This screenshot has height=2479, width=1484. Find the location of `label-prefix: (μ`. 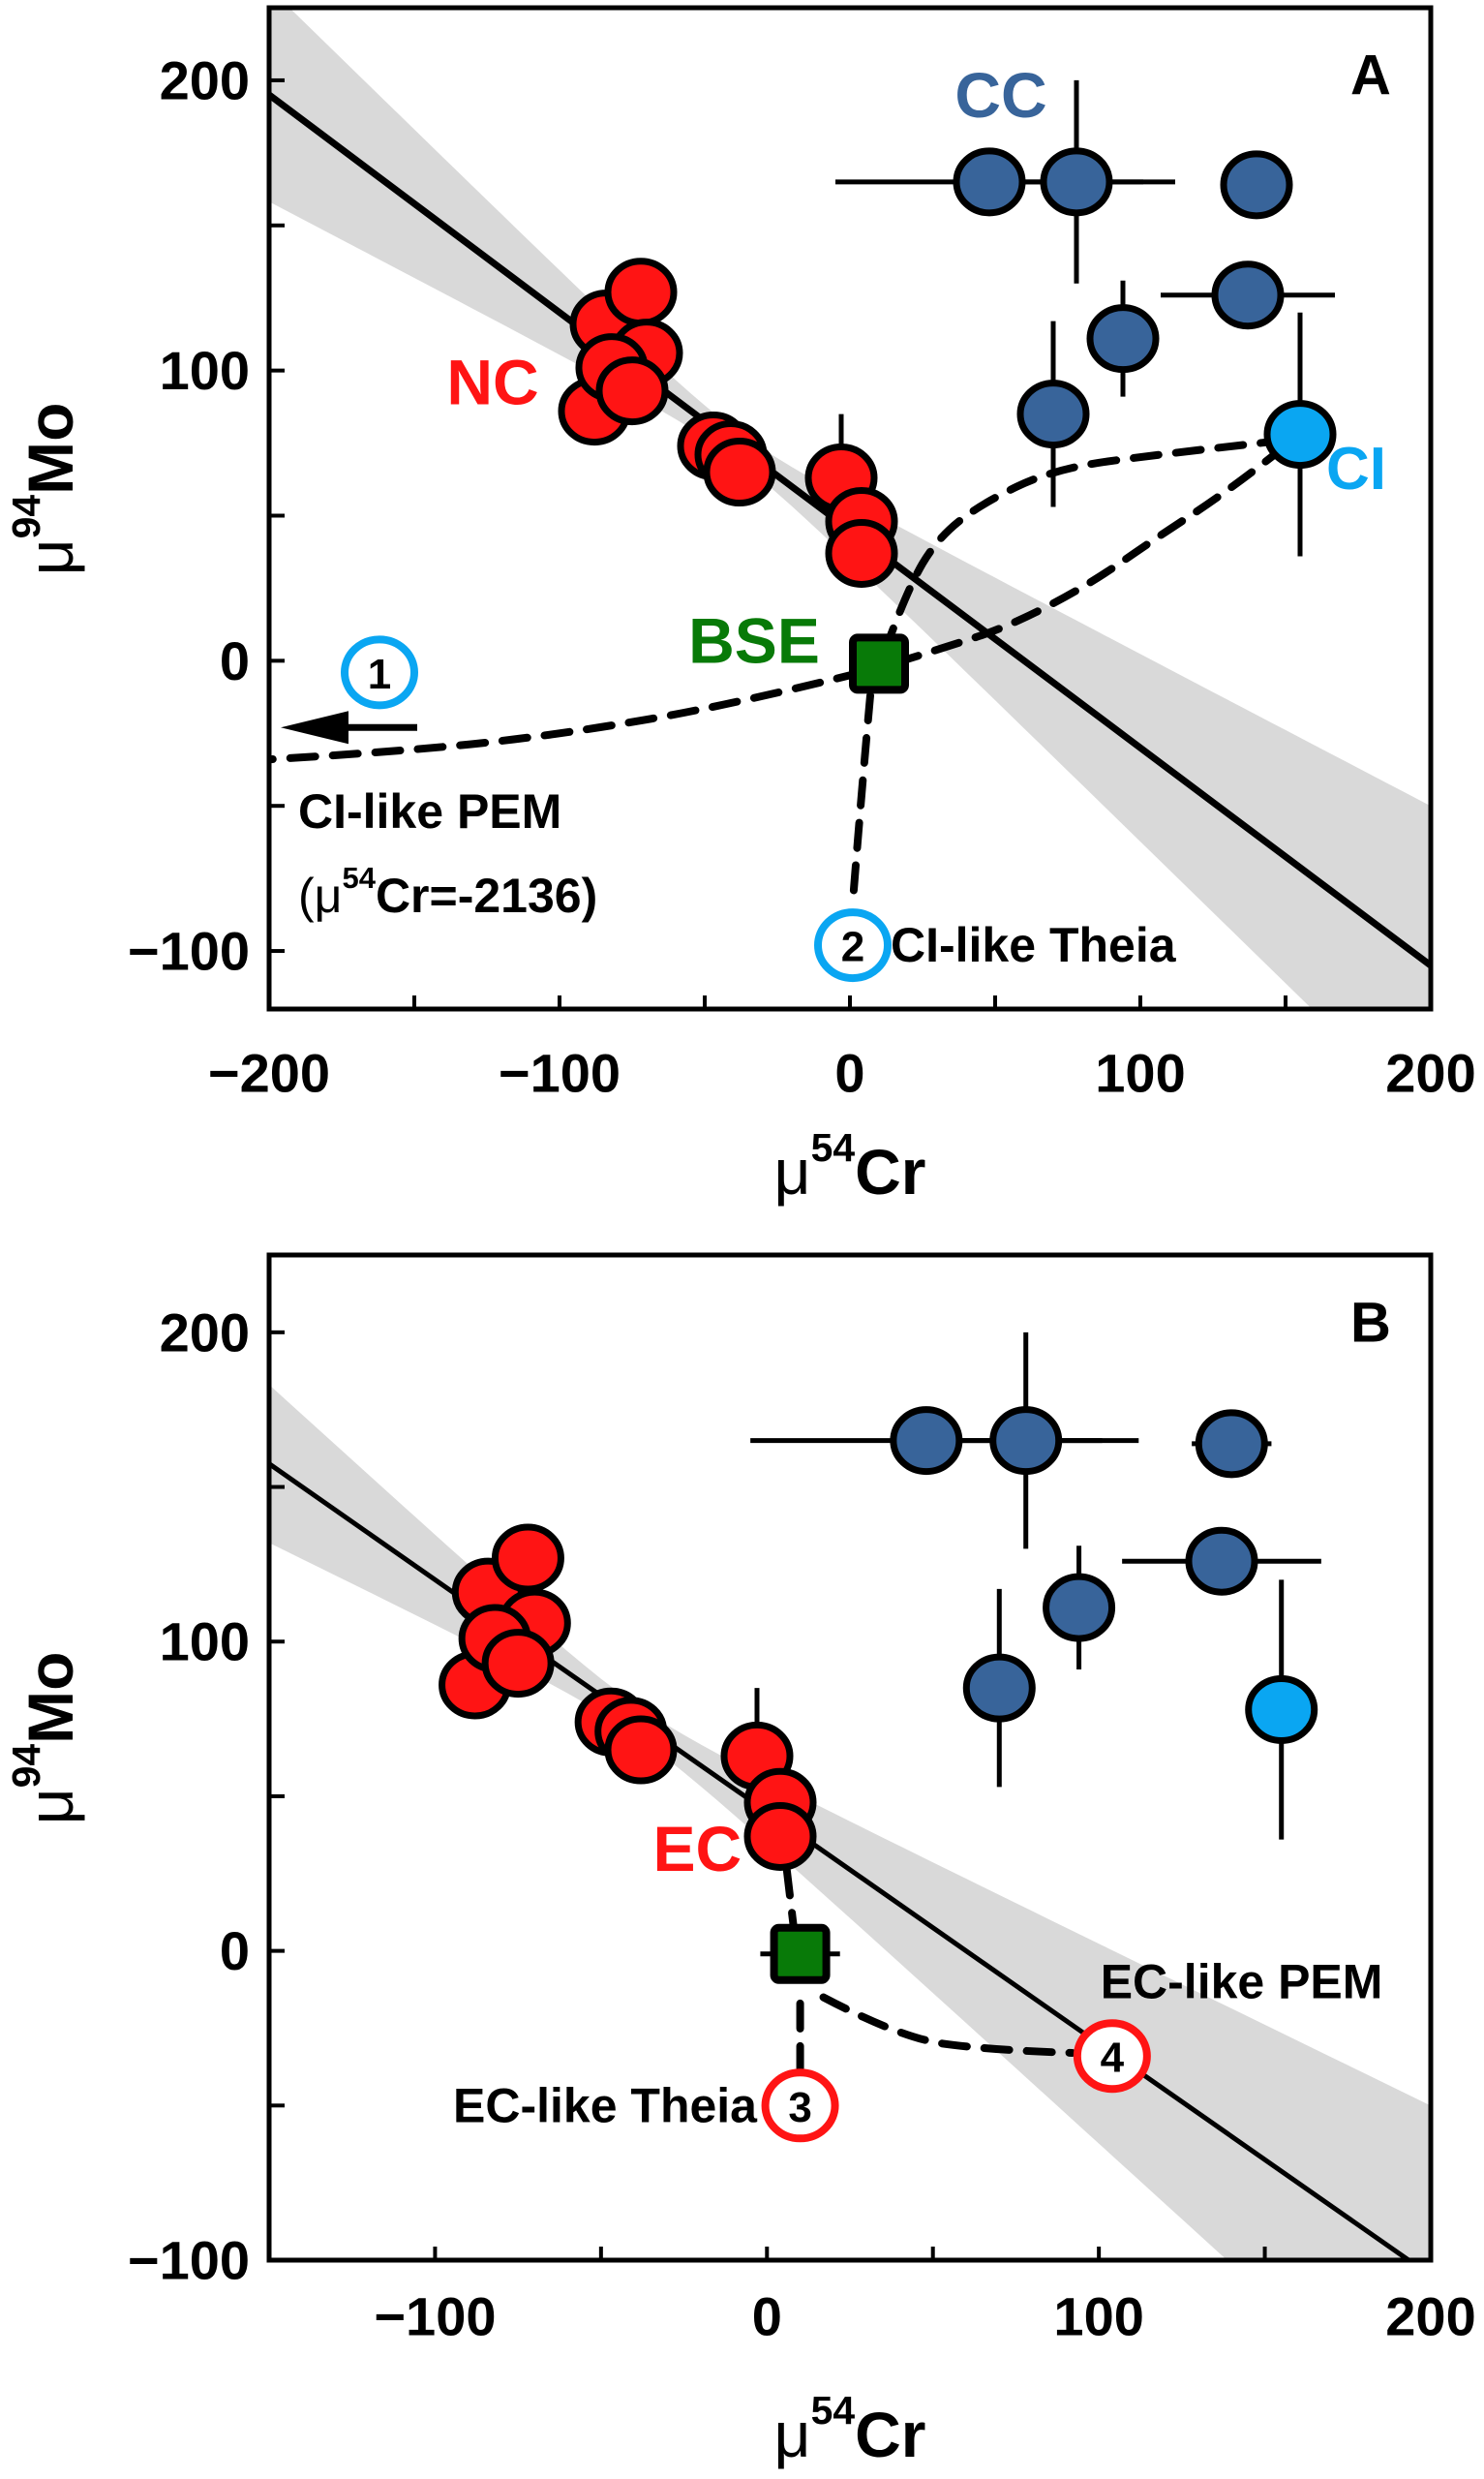

label-prefix: (μ is located at coordinates (320, 896).